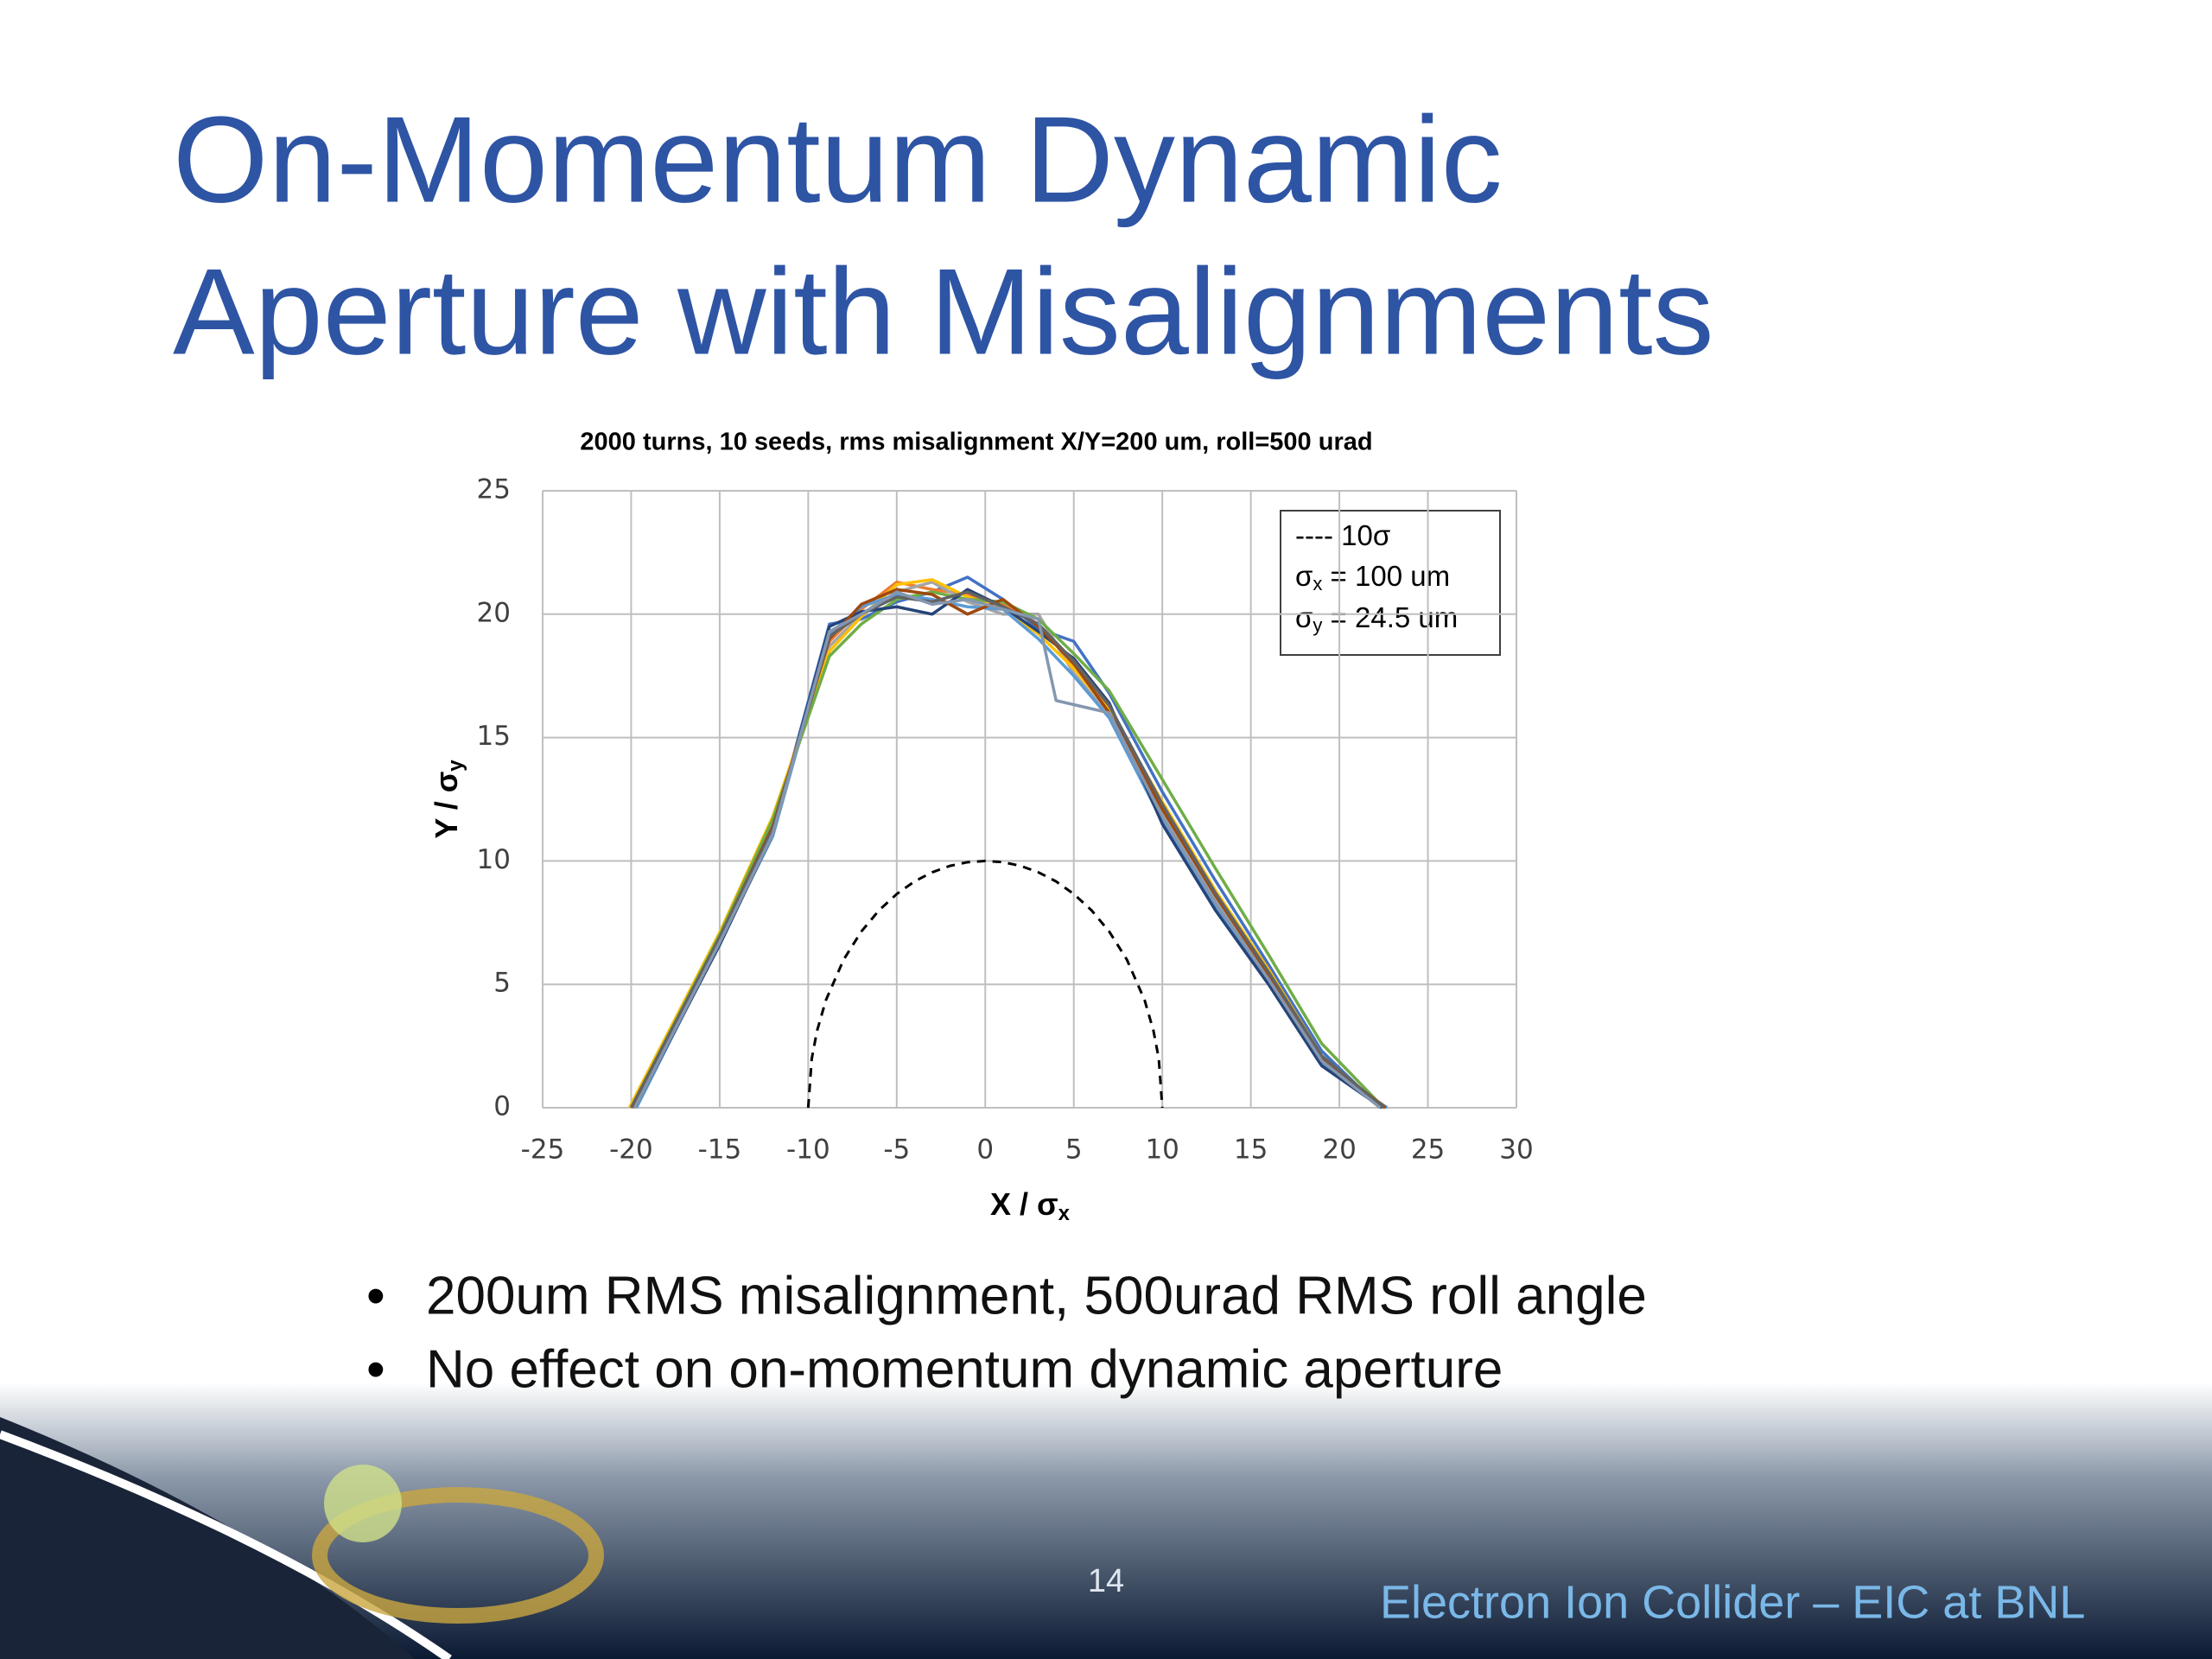  Describe the element at coordinates (1251, 1150) in the screenshot. I see `x-tick-label: 15` at that location.